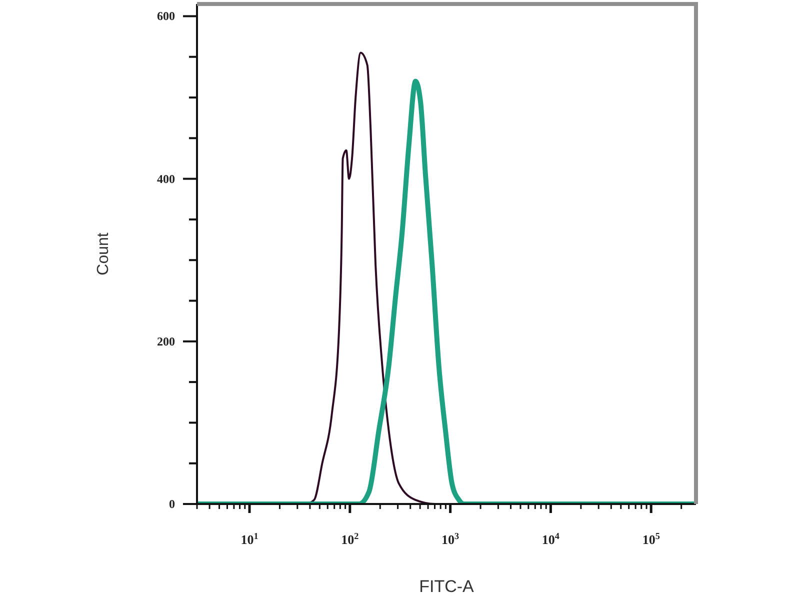  Describe the element at coordinates (451, 539) in the screenshot. I see `x-tick-label: 10$^{3}$` at that location.